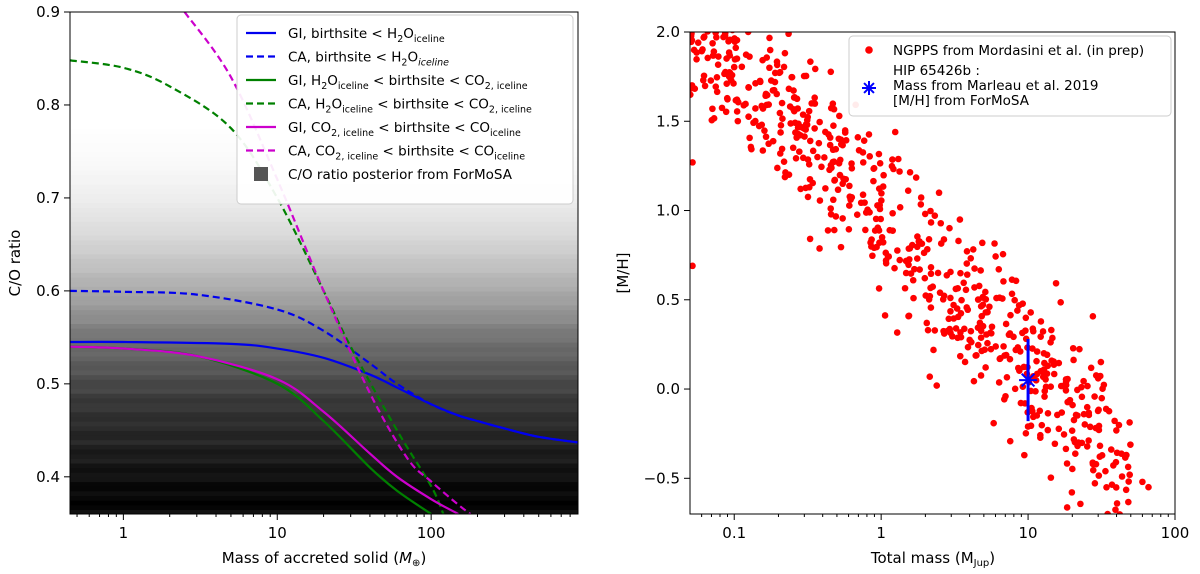  What do you see at coordinates (509, 157) in the screenshot?
I see `legend-label-part: iceline` at bounding box center [509, 157].